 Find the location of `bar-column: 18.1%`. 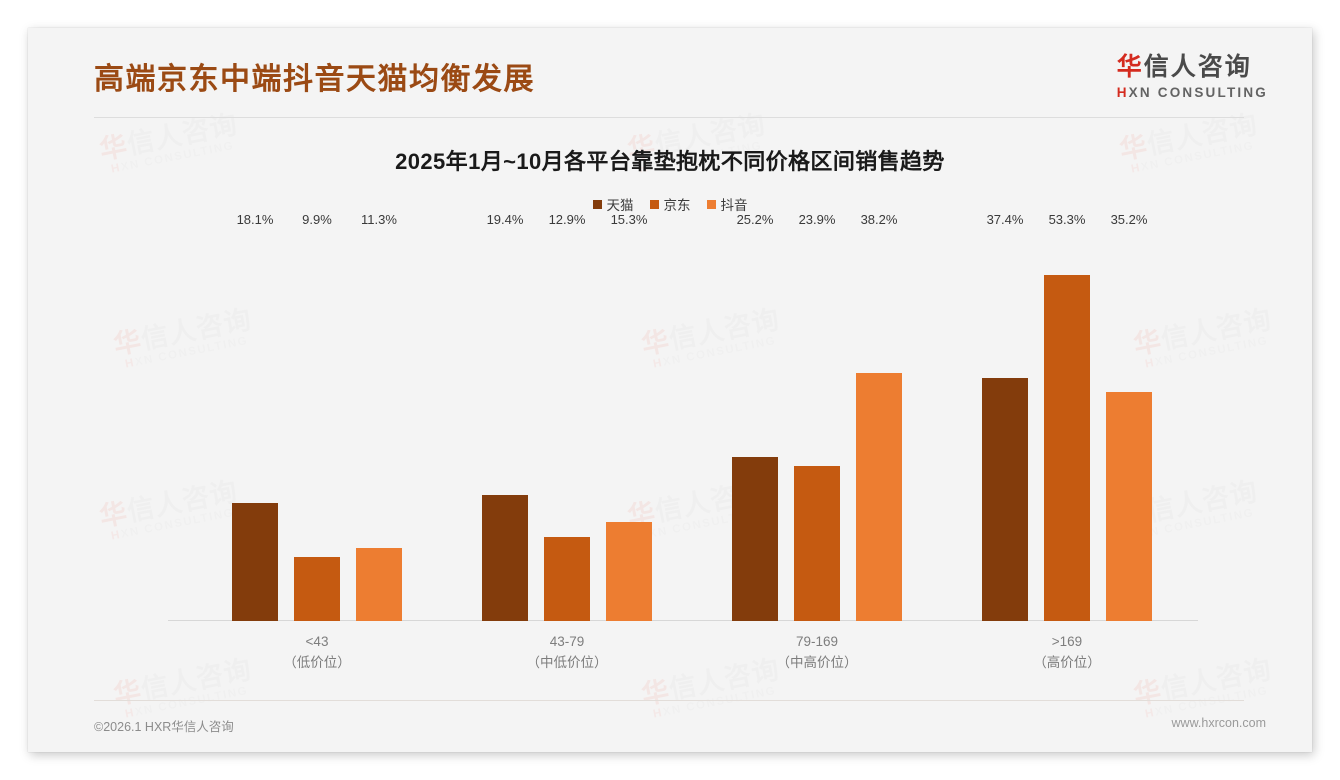

bar-column: 18.1% is located at coordinates (255, 416).